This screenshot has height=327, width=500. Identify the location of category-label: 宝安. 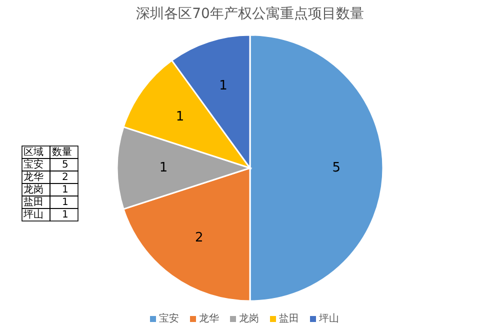
(34, 164).